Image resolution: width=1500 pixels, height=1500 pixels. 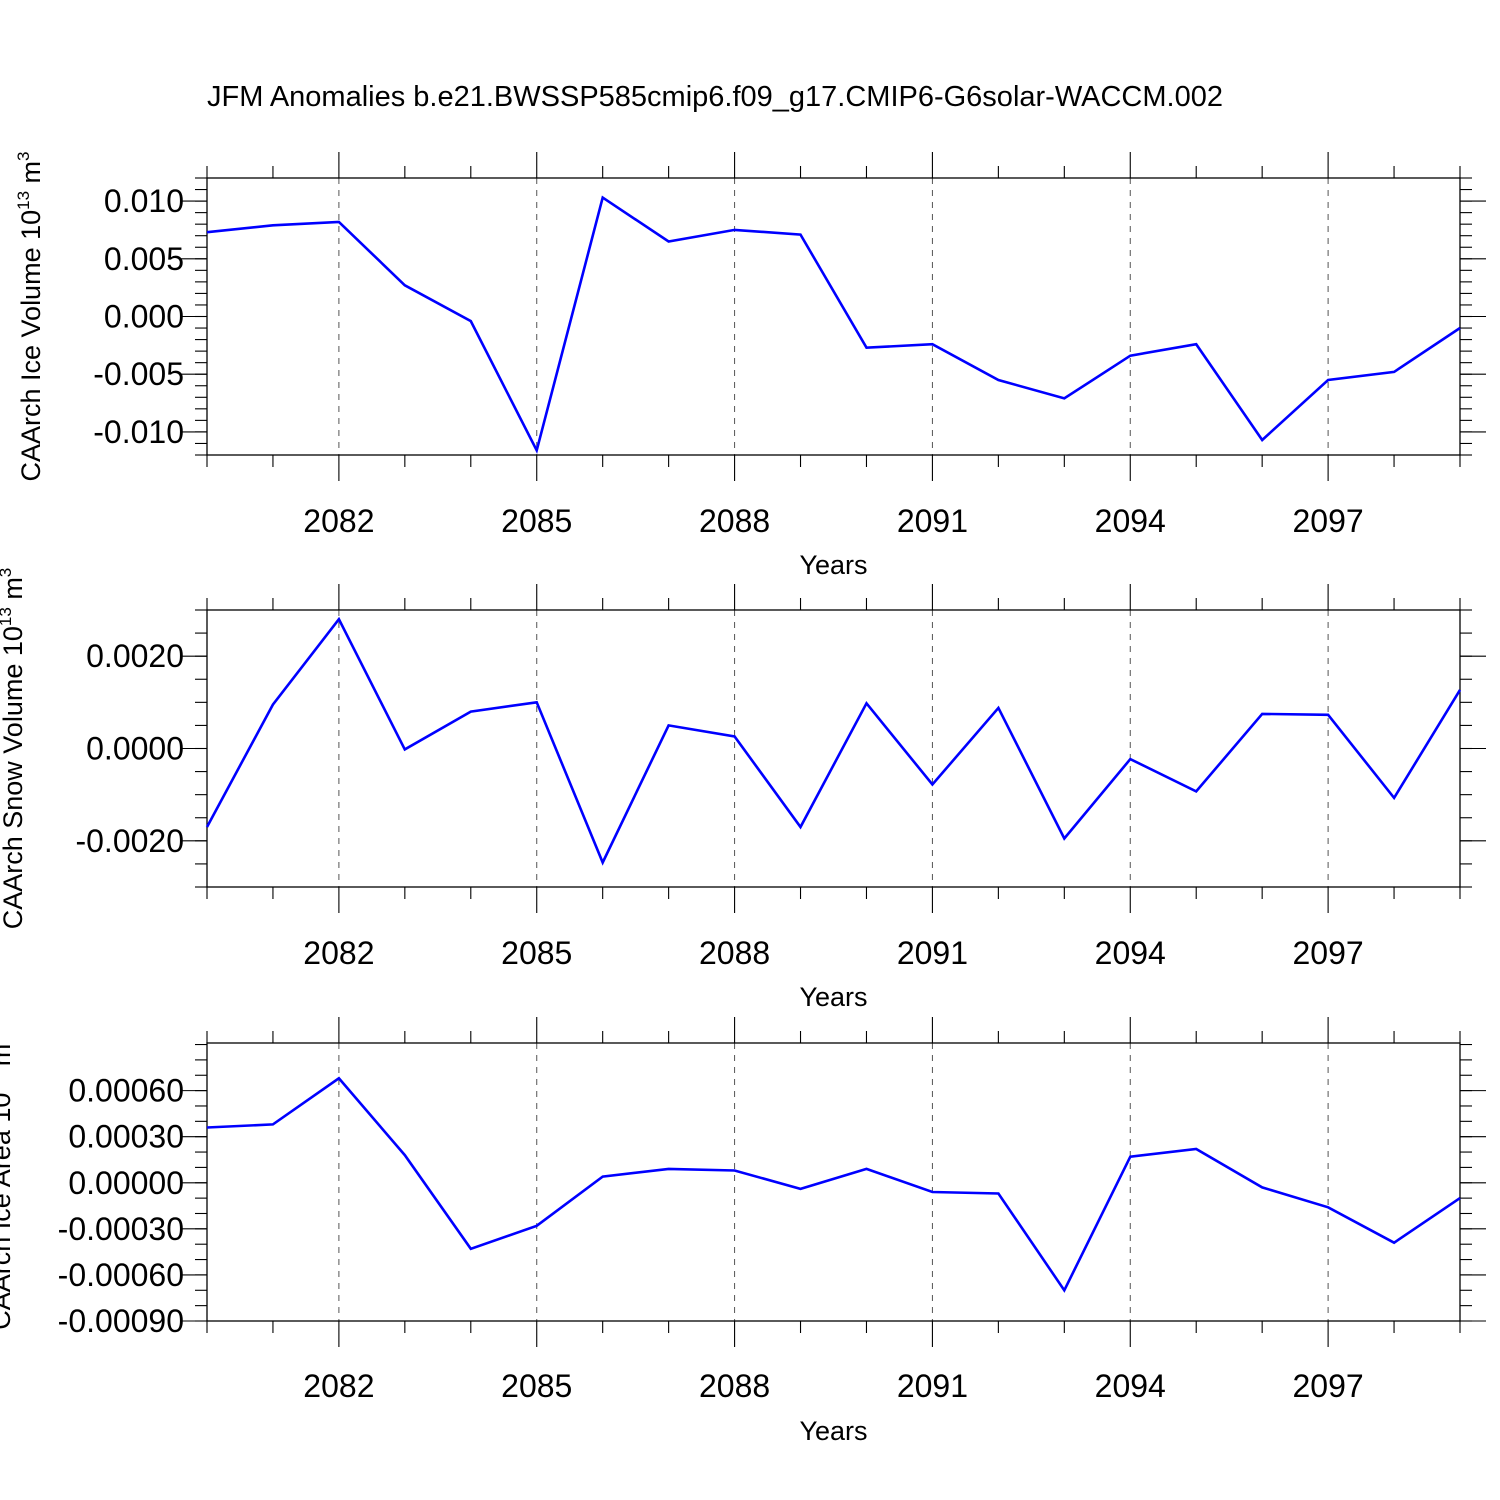 I want to click on y-tick-label: -0.005, so click(x=138, y=374).